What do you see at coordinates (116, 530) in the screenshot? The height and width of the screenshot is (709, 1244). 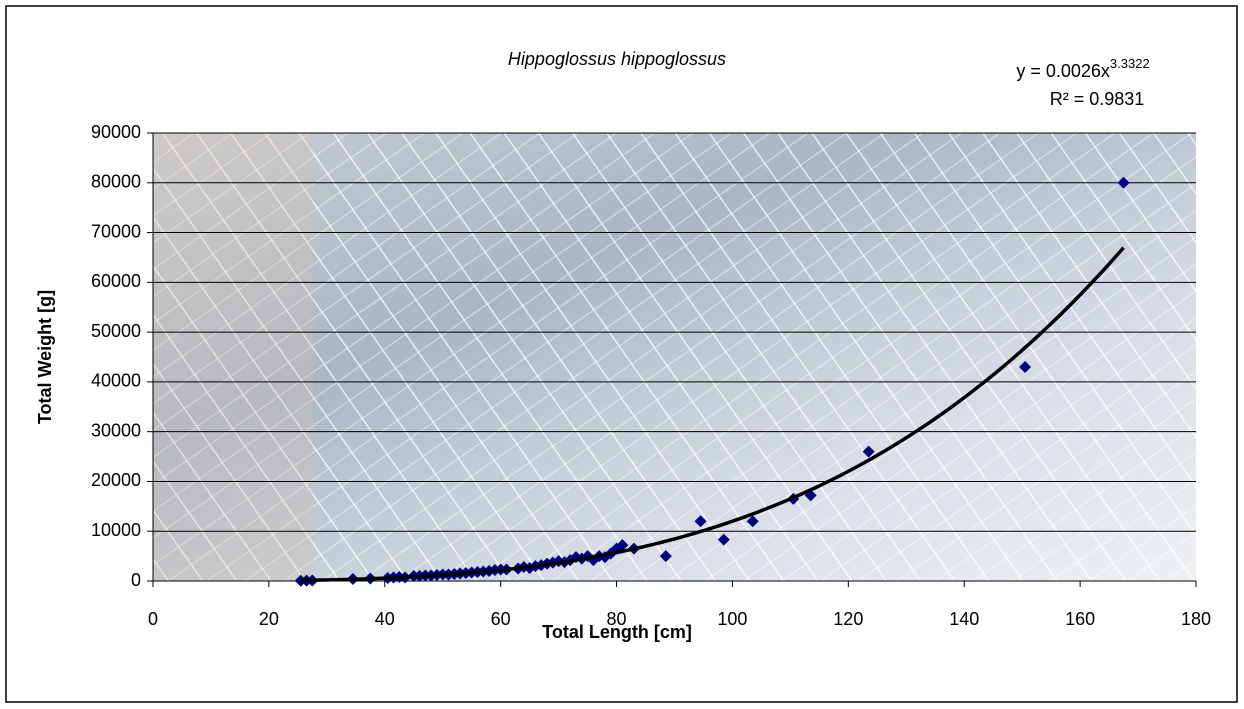 I see `y-tick-label: 10000` at bounding box center [116, 530].